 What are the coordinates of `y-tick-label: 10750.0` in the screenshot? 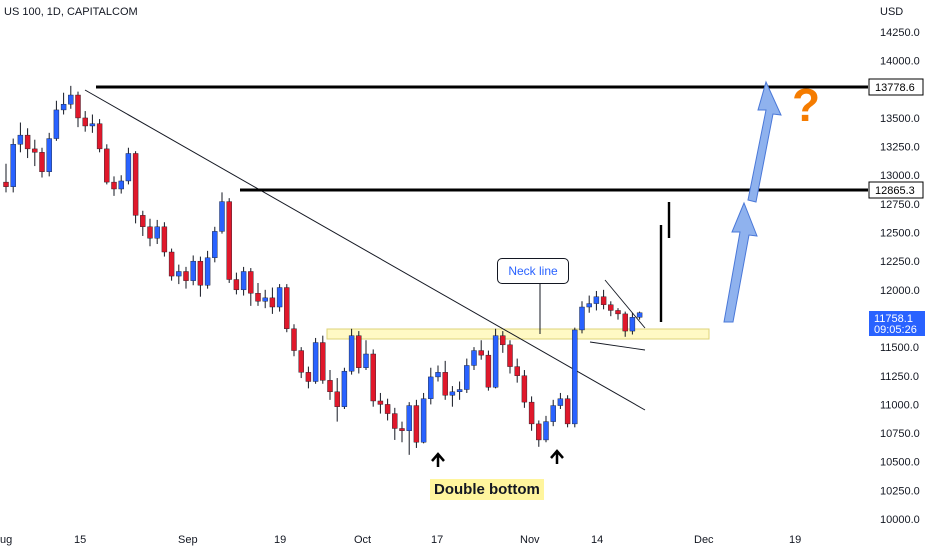 It's located at (900, 434).